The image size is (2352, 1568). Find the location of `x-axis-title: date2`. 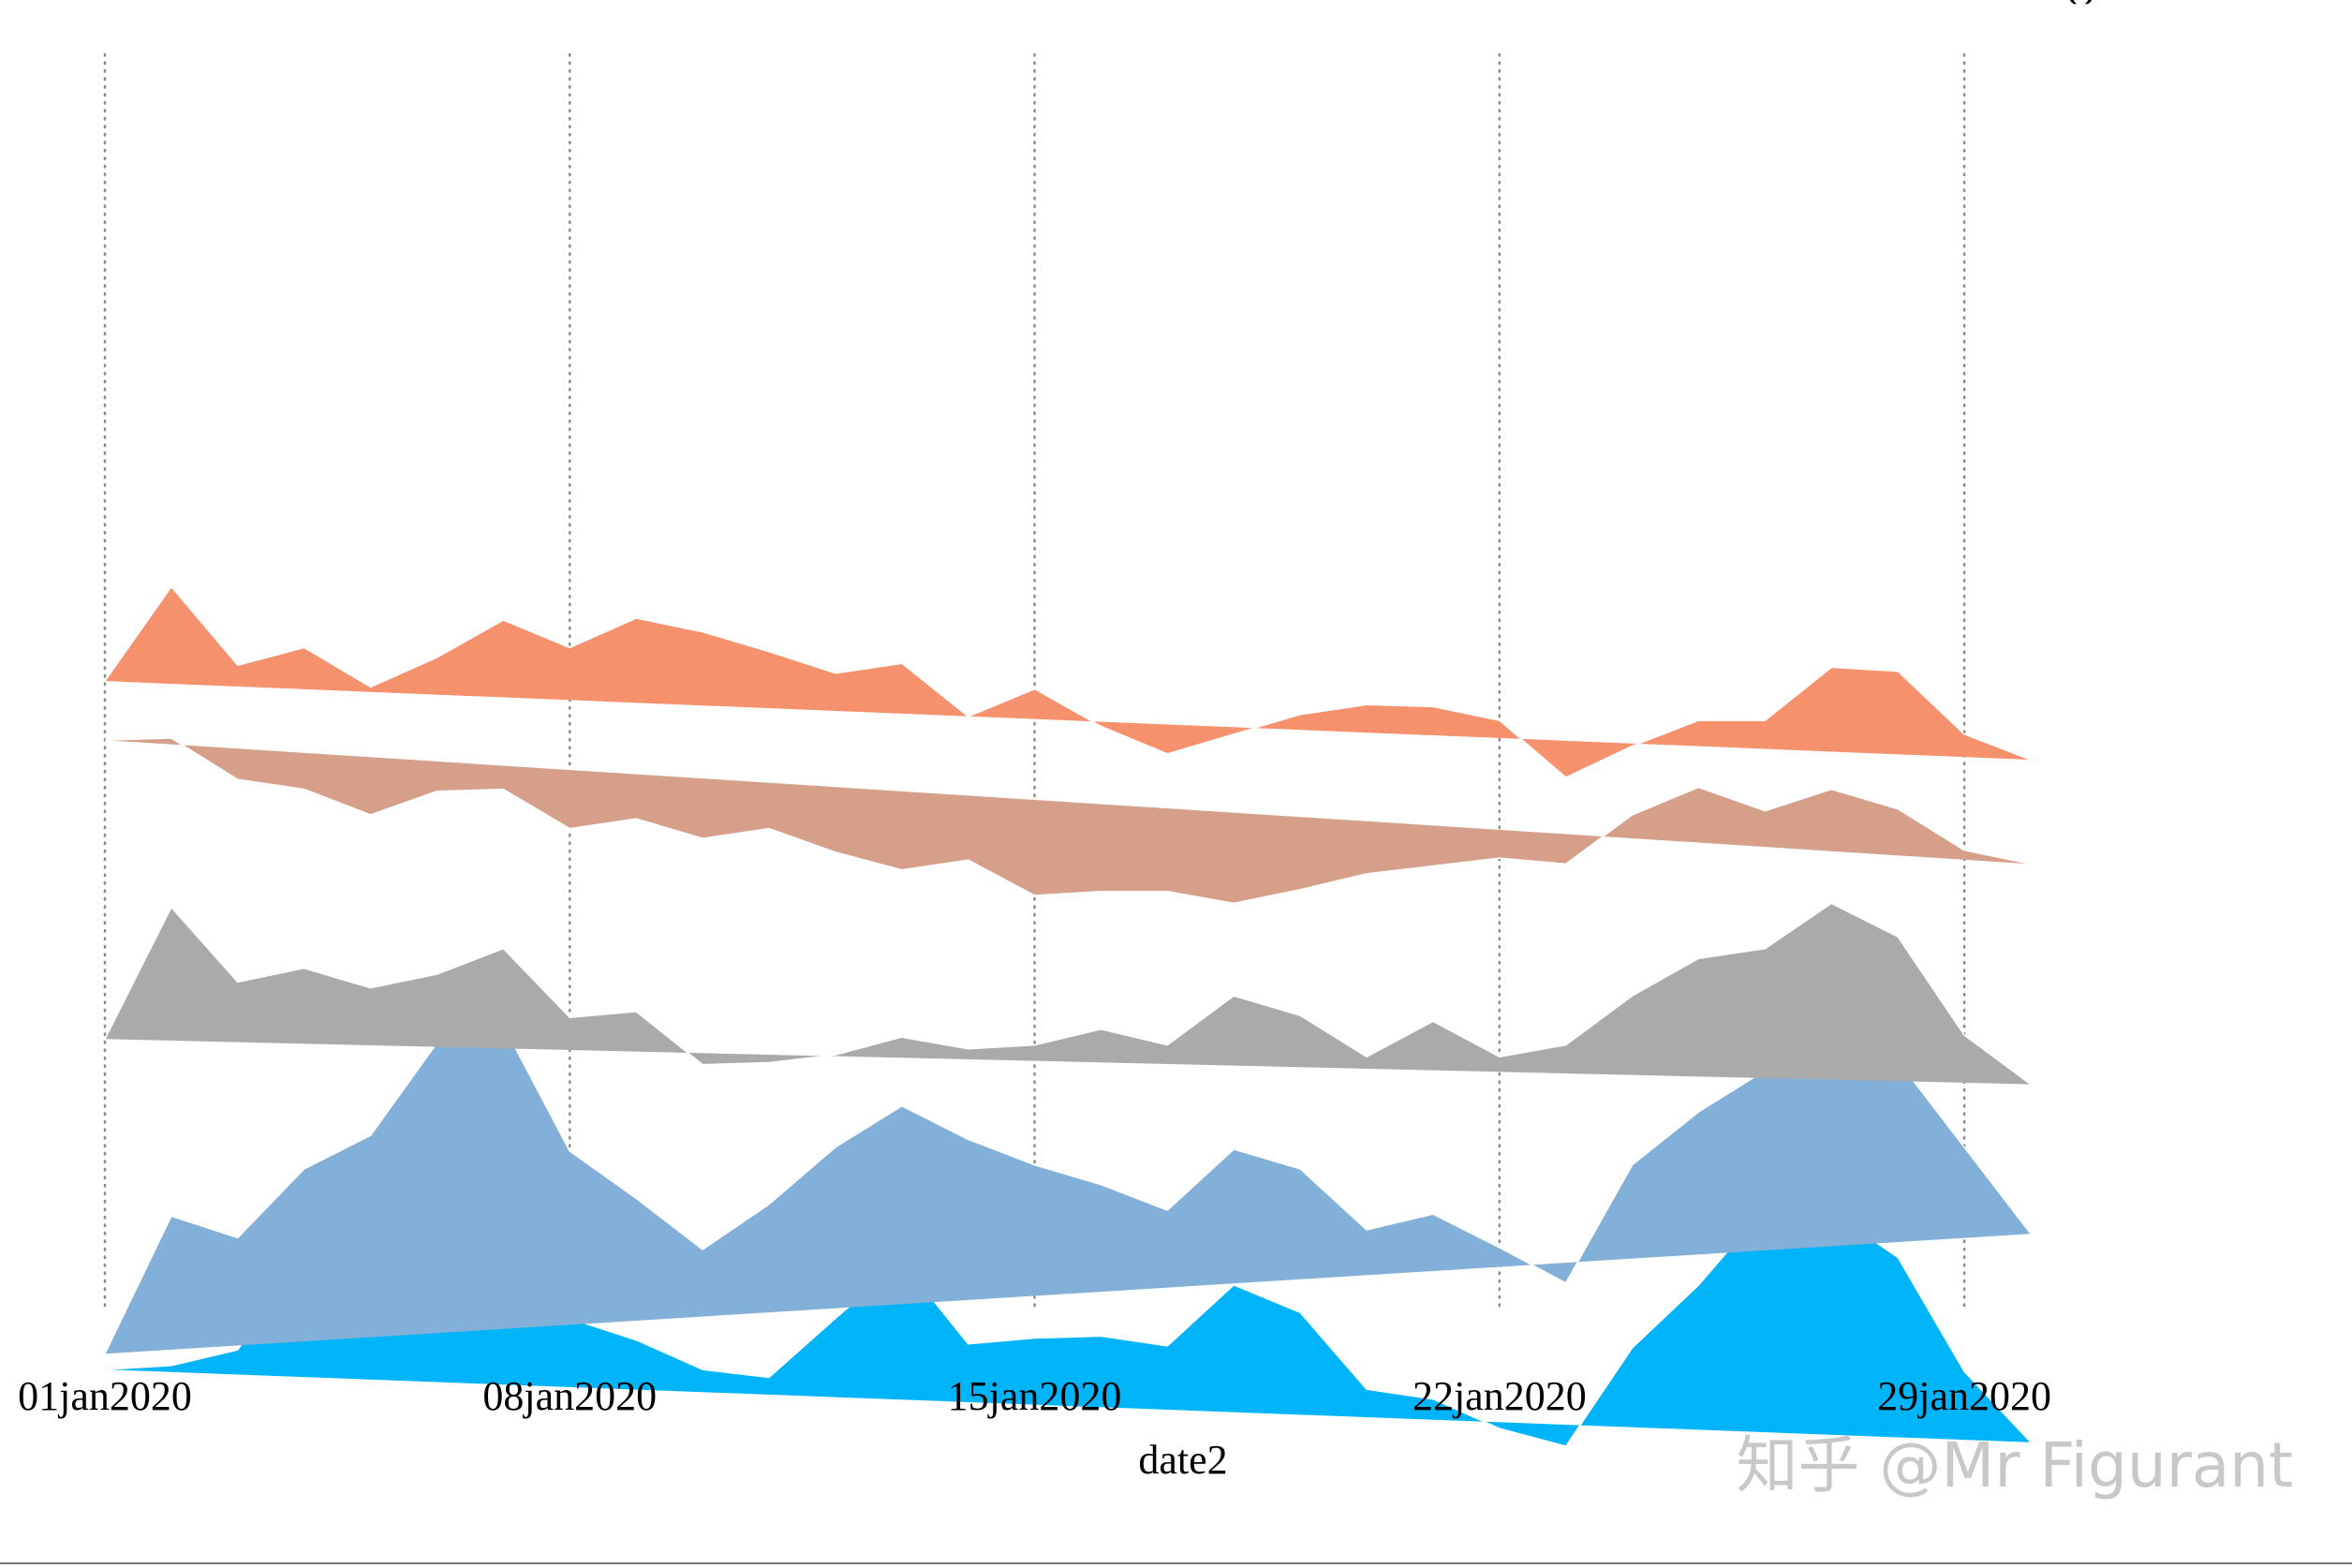

x-axis-title: date2 is located at coordinates (1182, 1460).